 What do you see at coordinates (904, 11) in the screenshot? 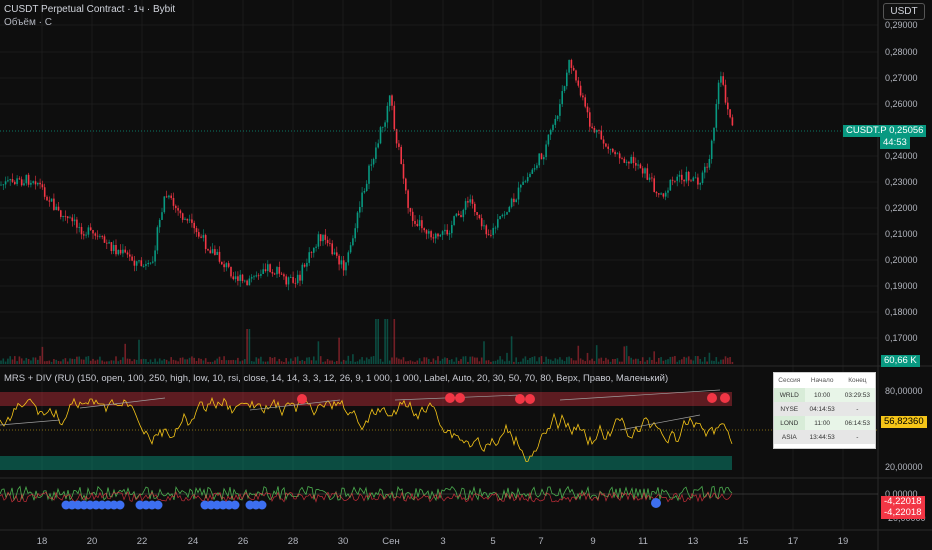
I see `currency-button: USDT` at bounding box center [904, 11].